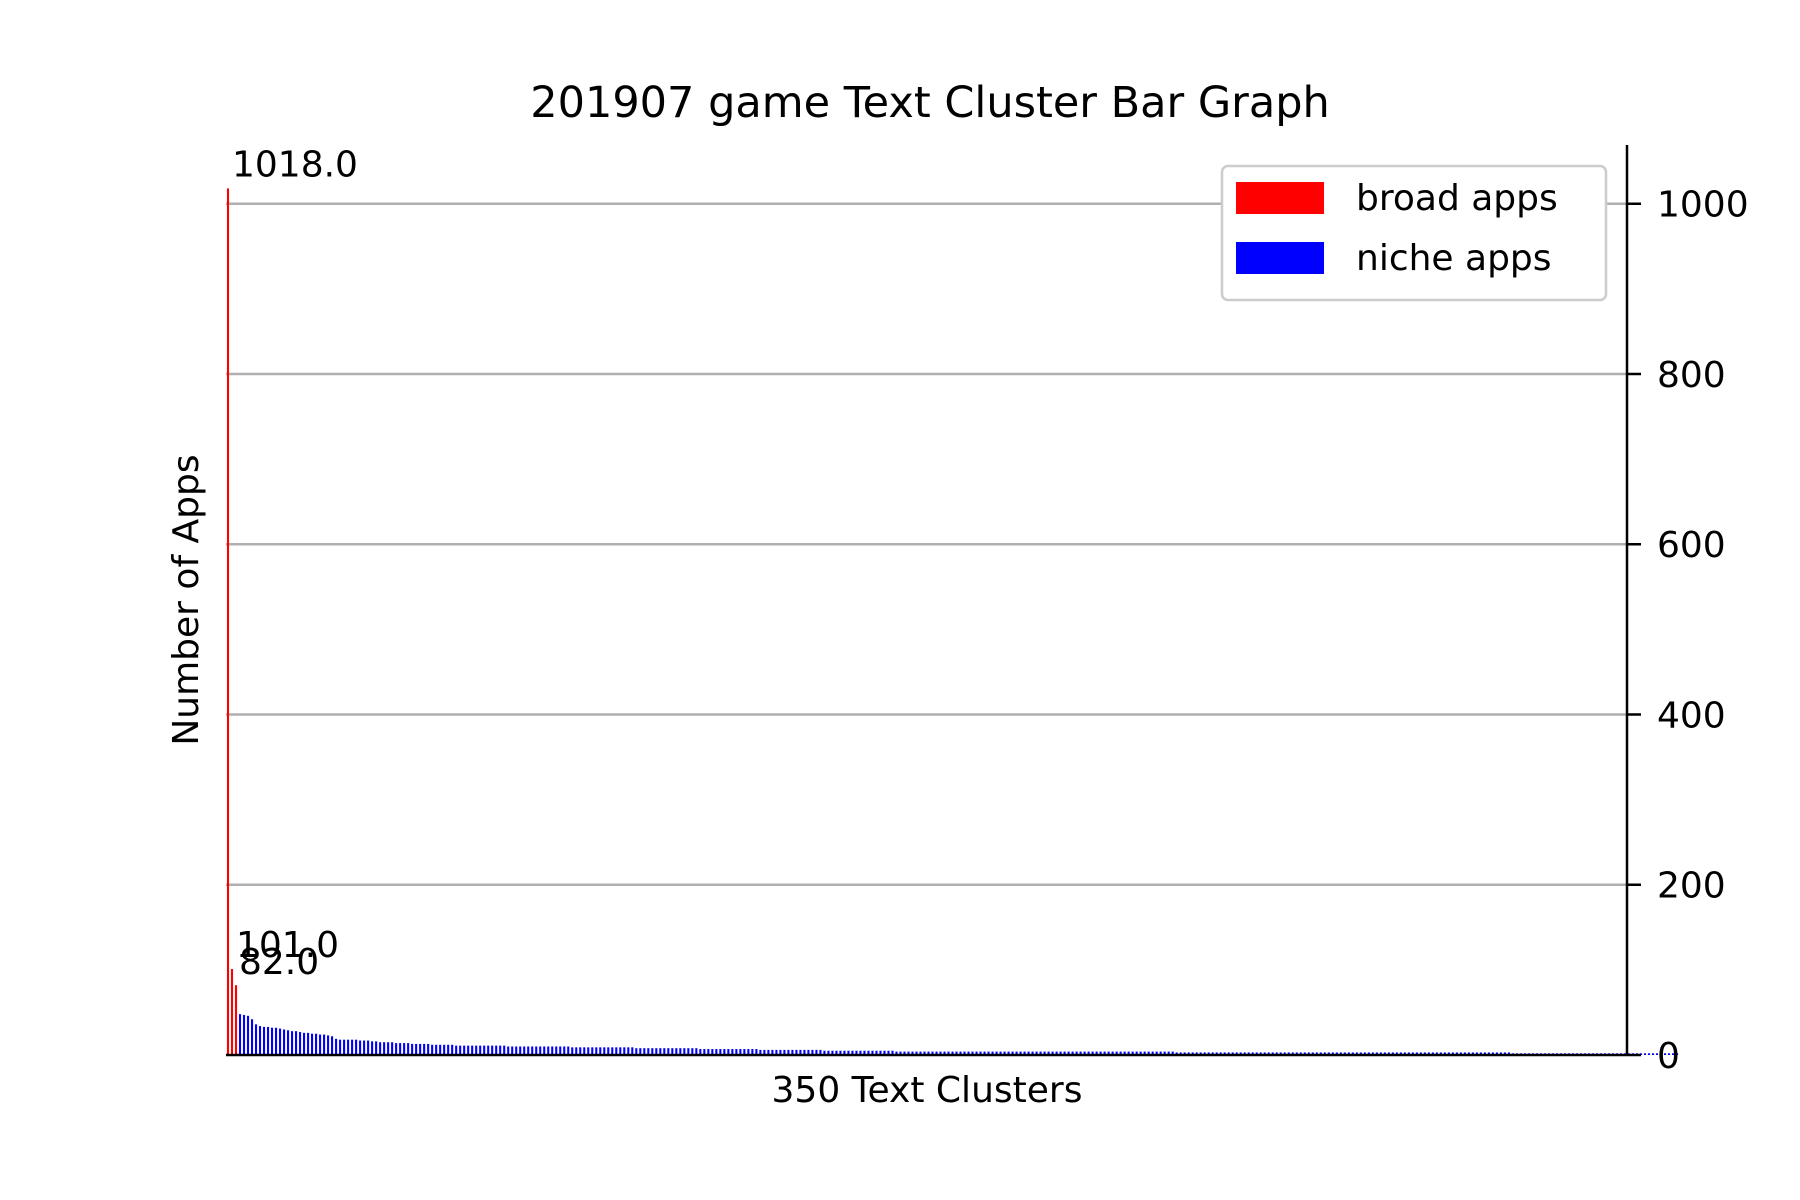 The image size is (1800, 1200). What do you see at coordinates (930, 103) in the screenshot?
I see `chart-title: 201907 game Text Cluster Bar Graph` at bounding box center [930, 103].